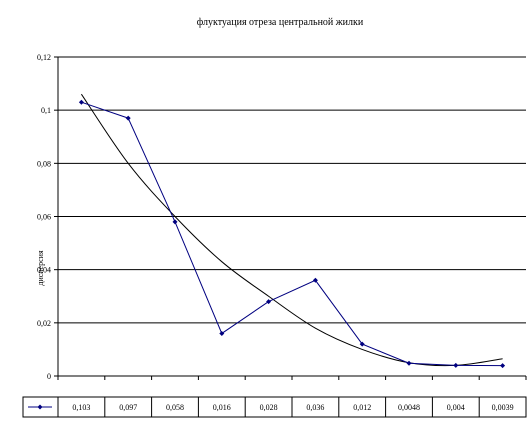  I want to click on table-cell-value: 0,028, so click(269, 407).